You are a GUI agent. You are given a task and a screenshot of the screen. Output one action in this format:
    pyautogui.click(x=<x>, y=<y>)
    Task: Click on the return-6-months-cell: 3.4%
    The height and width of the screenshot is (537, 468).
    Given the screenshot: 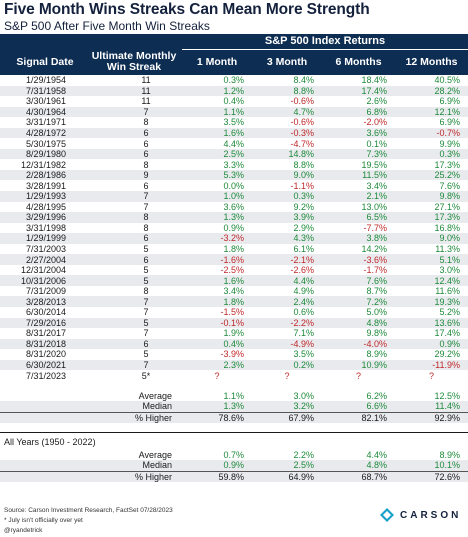 What is the action you would take?
    pyautogui.click(x=376, y=185)
    